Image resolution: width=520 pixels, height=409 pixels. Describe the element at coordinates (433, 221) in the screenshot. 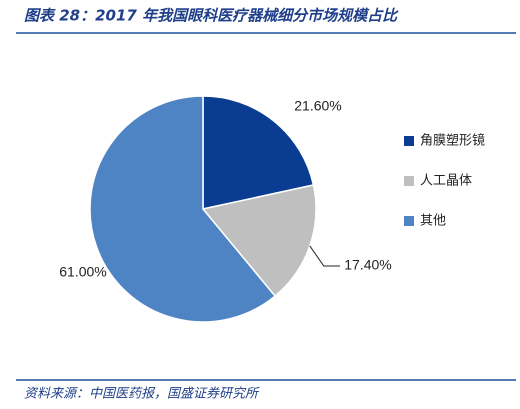

I see `legend-label: 其他` at that location.